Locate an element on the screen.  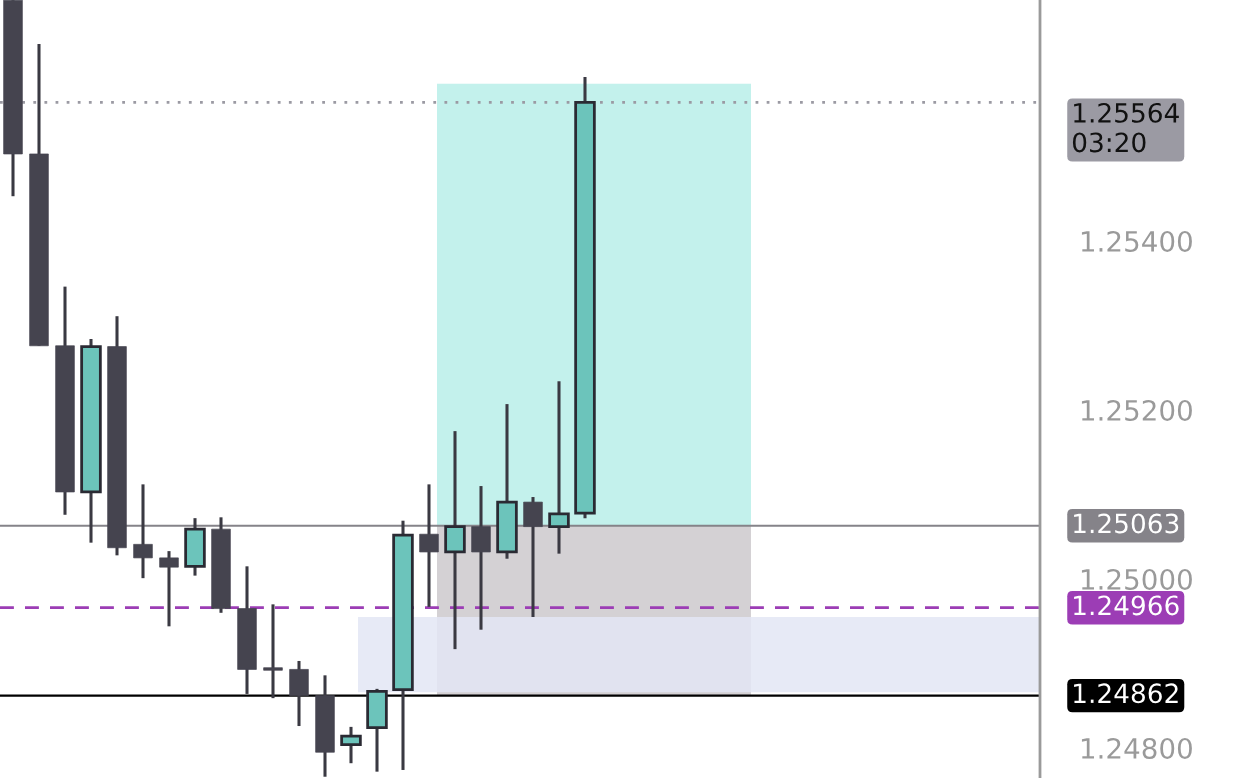
ref-line-label: 1.25063 is located at coordinates (1126, 523).